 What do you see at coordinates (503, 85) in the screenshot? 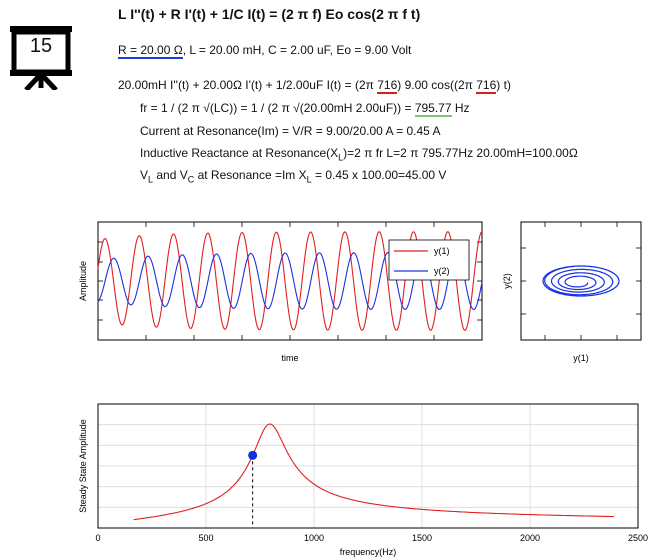
I see `substituted-post: ) t)` at bounding box center [503, 85].